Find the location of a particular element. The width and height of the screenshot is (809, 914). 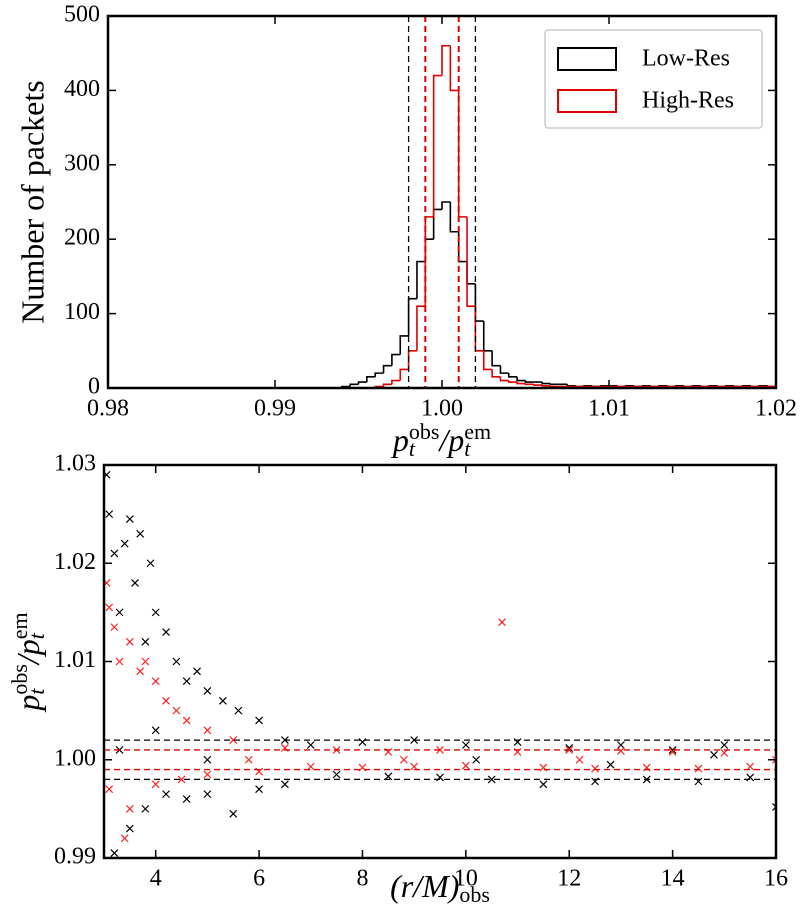

y-axis-label: ptobs/ptem is located at coordinates (27, 662).